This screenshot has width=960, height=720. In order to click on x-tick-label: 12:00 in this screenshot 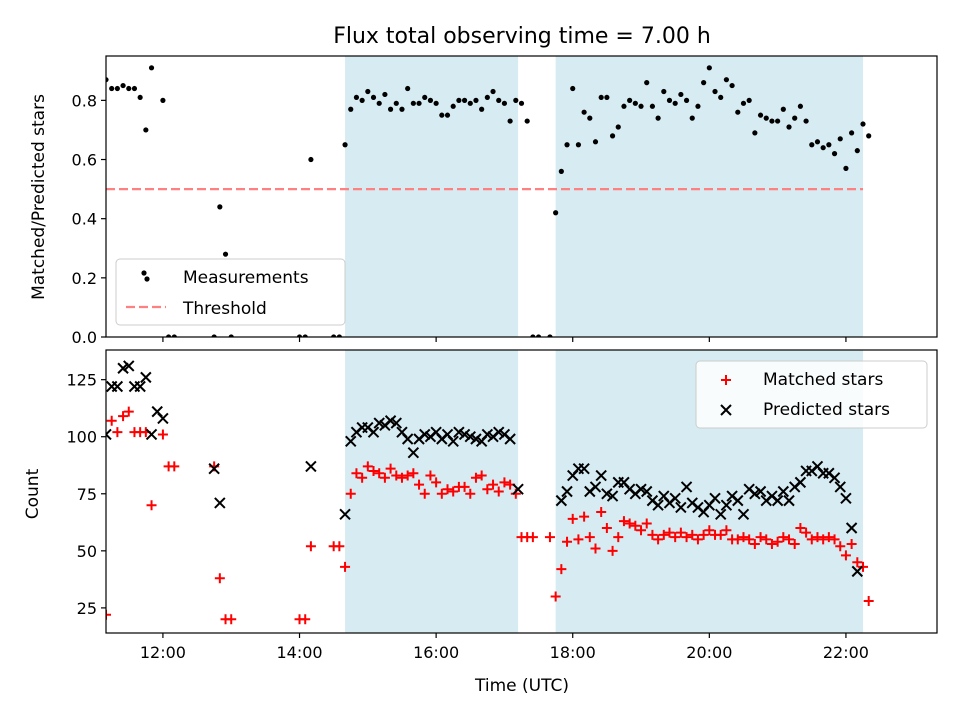, I will do `click(163, 652)`.